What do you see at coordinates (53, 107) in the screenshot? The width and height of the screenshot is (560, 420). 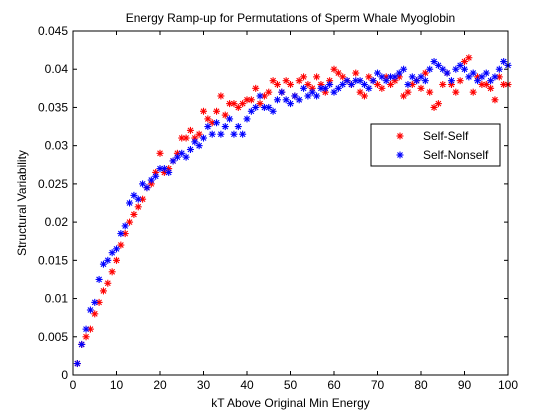 I see `y-tick-label: 0.035` at bounding box center [53, 107].